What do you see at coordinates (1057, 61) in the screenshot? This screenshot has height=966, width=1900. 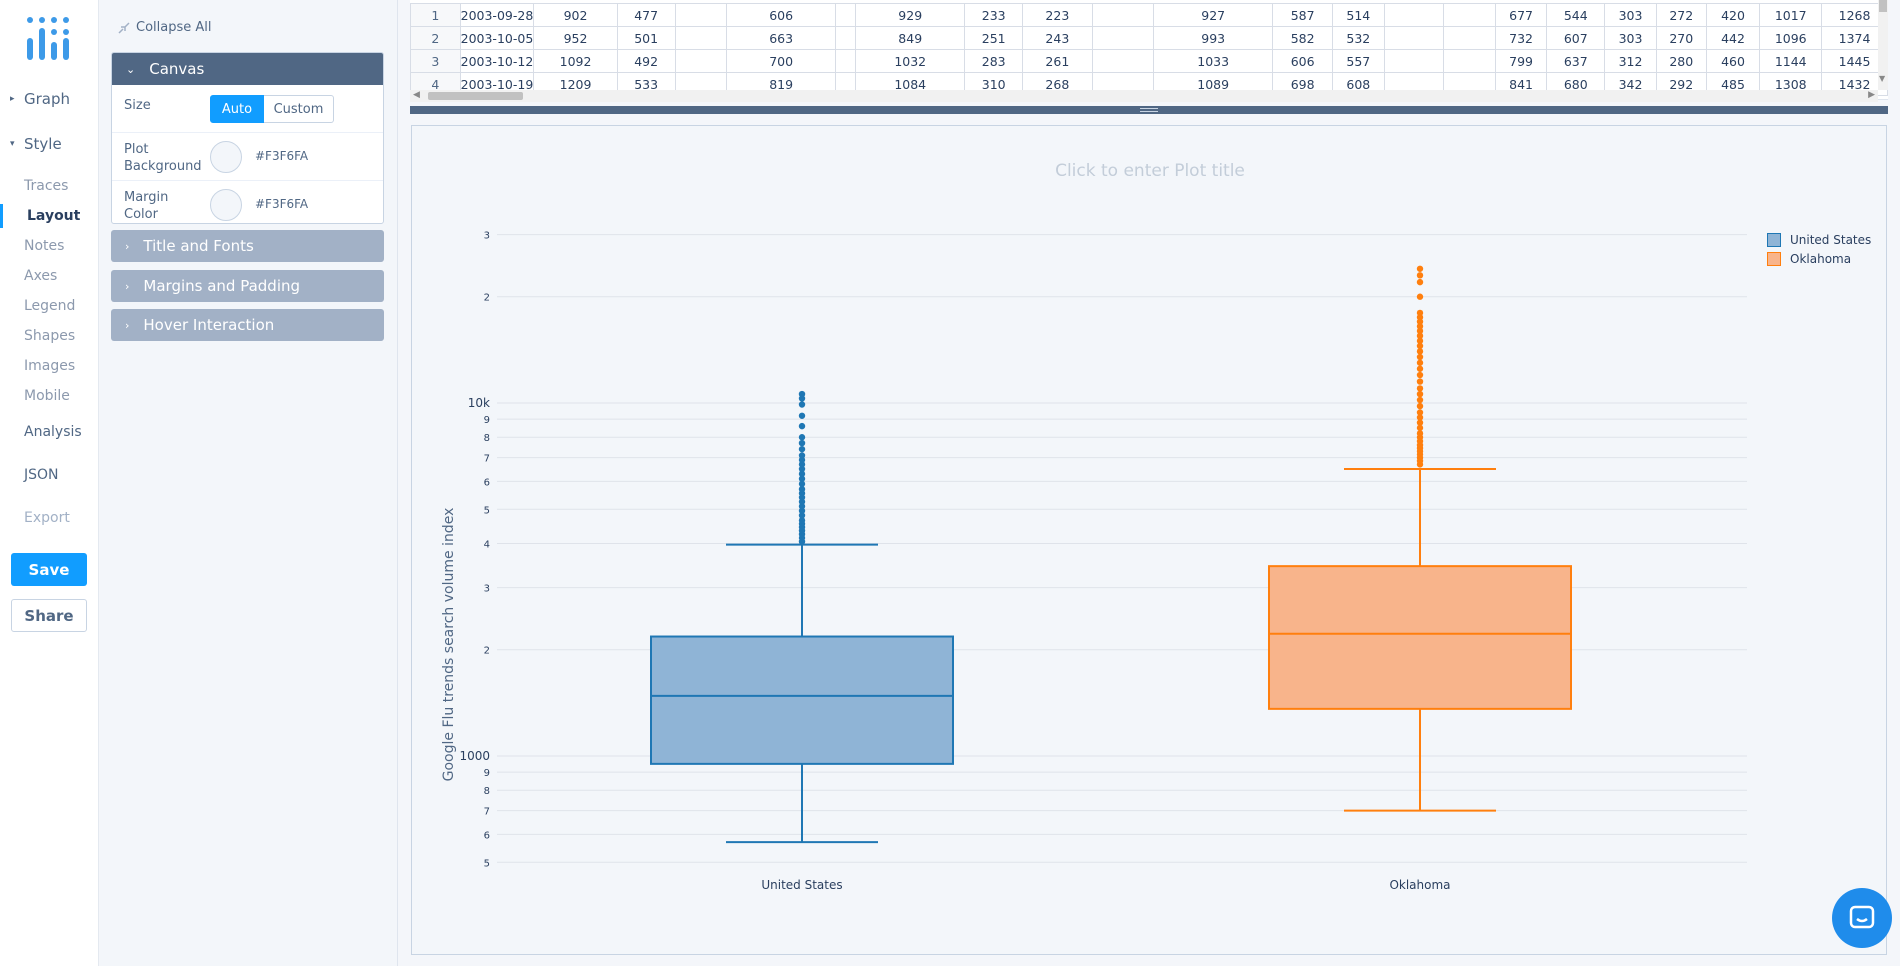 I see `table-cell: 261` at bounding box center [1057, 61].